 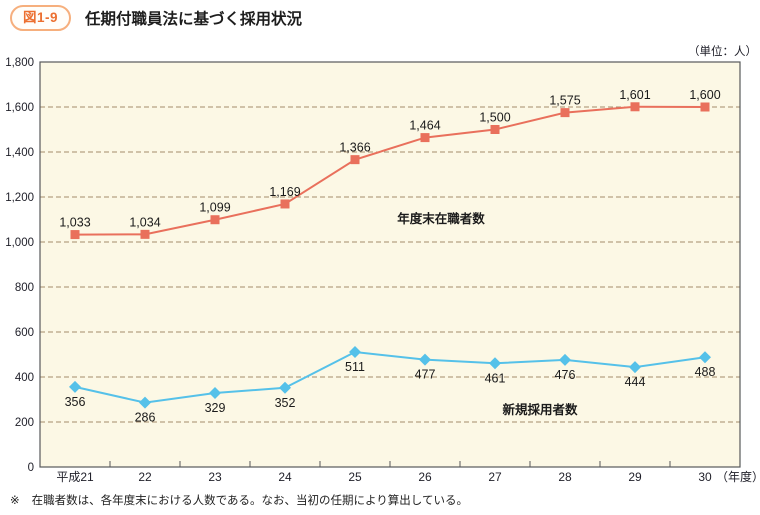 I want to click on y-axis-tick-label: 0, so click(x=31, y=468).